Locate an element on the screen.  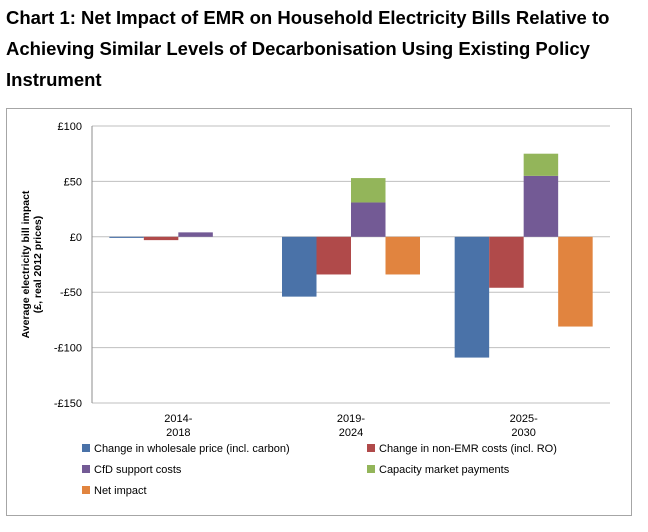
legend-label: CfD support costs is located at coordinates (138, 470).